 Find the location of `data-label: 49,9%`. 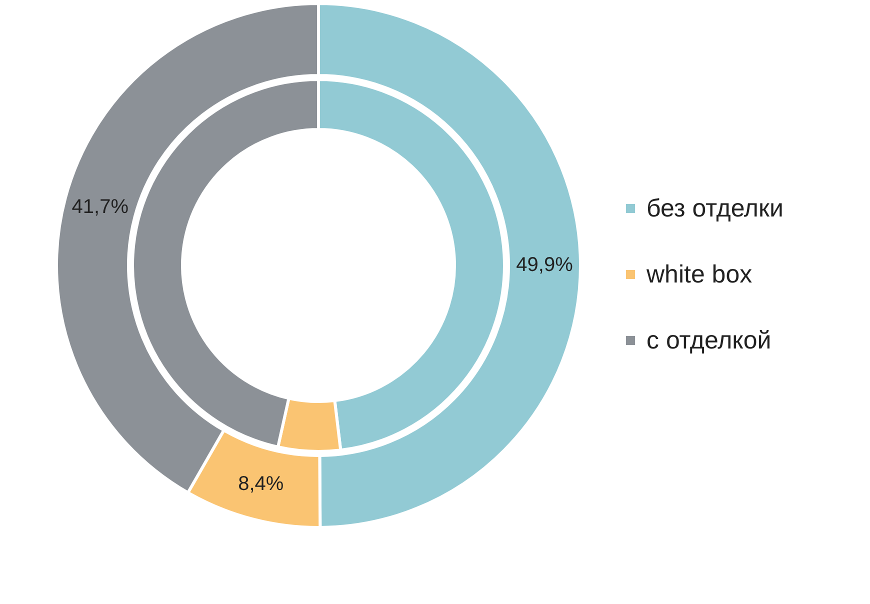

data-label: 49,9% is located at coordinates (545, 265).